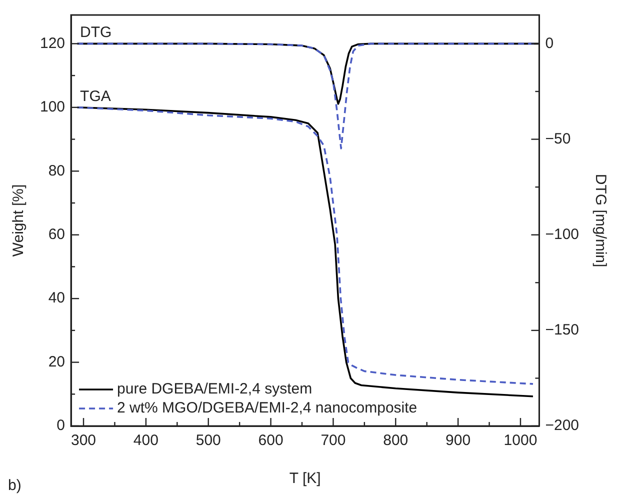 The width and height of the screenshot is (621, 498). I want to click on y2-tick-label: −200, so click(562, 425).